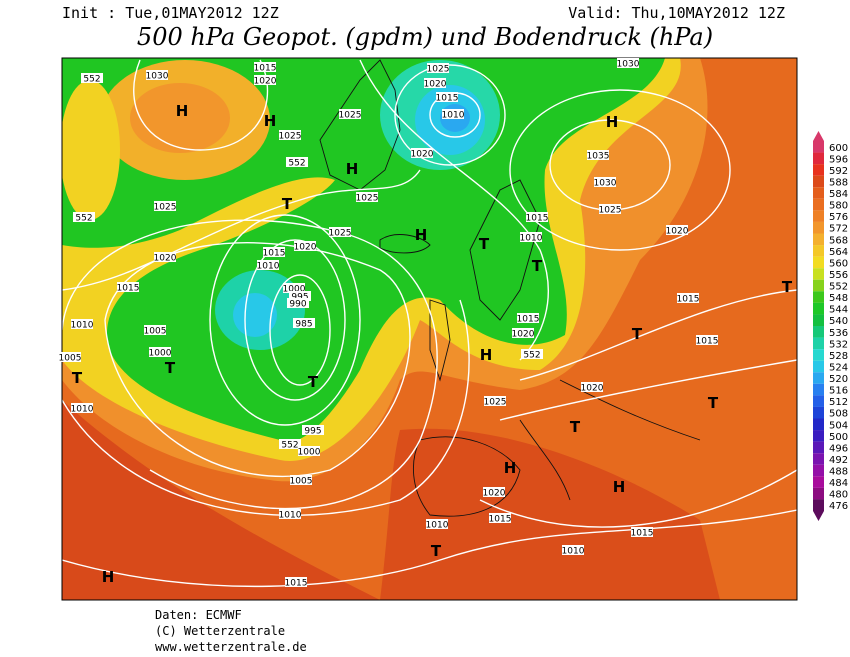  I want to click on geopotential-label: 552, so click(83, 219).